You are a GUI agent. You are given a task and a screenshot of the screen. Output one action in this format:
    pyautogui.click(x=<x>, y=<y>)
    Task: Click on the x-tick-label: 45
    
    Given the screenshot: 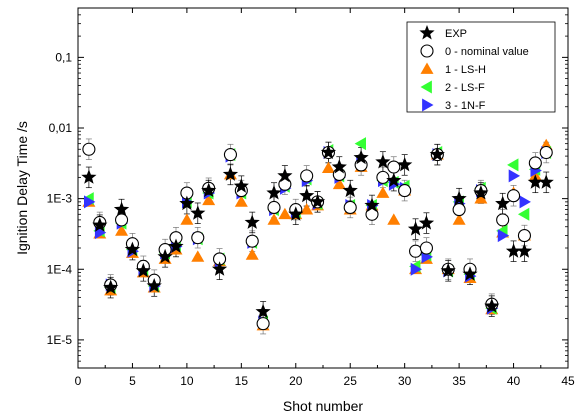 What is the action you would take?
    pyautogui.click(x=568, y=381)
    